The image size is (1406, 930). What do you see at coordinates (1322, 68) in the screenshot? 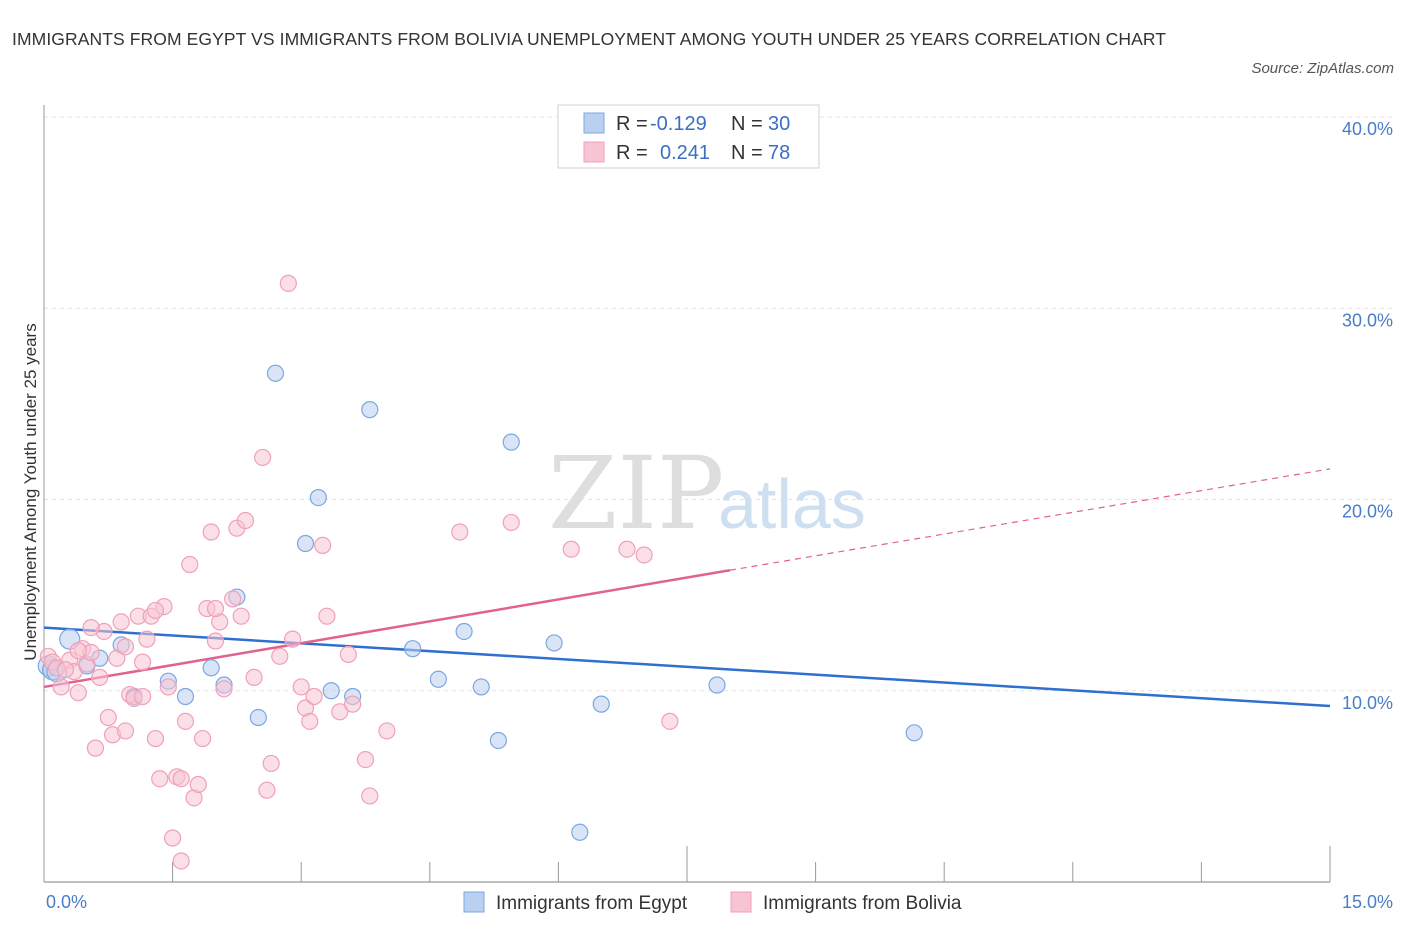
I see `chart-source: Source: ZipAtlas.com` at bounding box center [1322, 68].